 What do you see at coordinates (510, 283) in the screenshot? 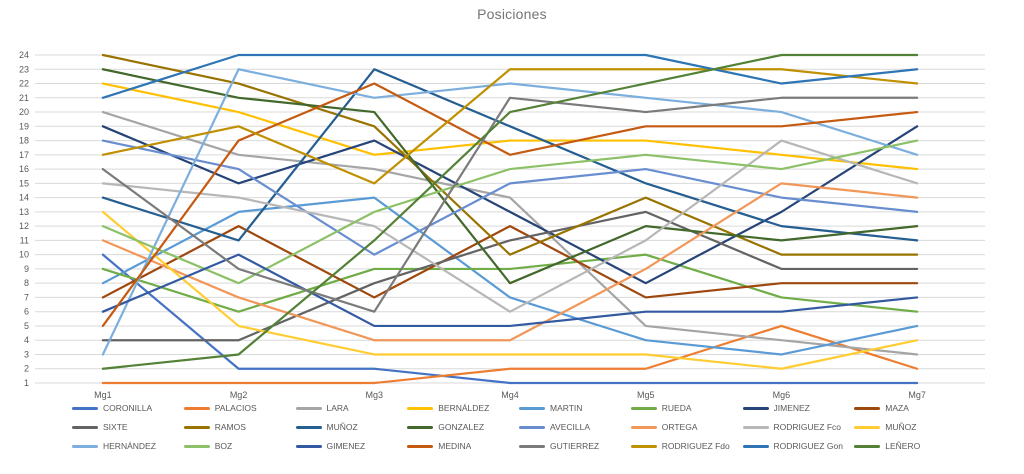
I see `series-line-RUEDA` at bounding box center [510, 283].